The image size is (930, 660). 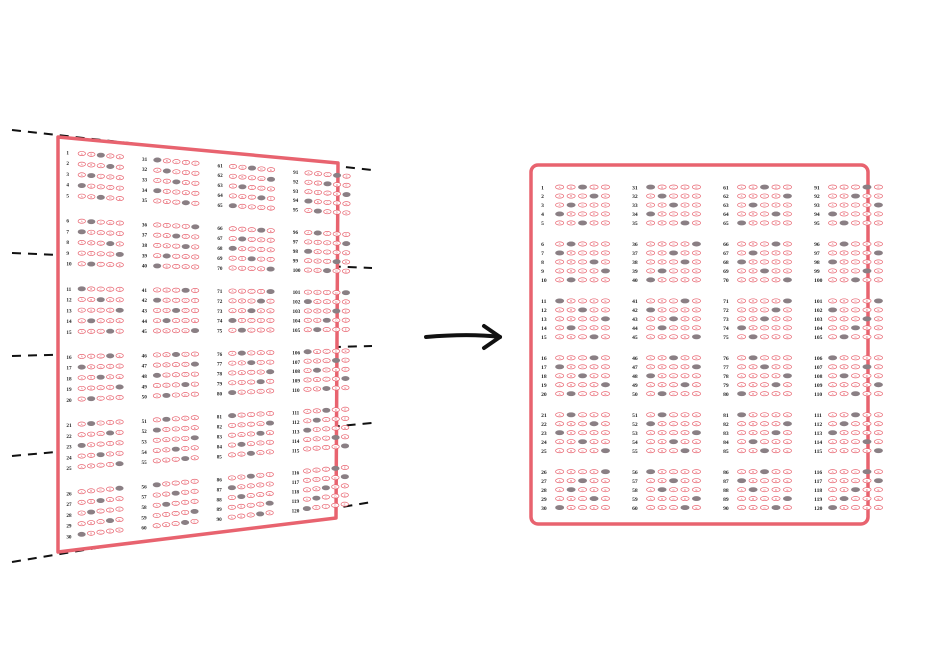 I want to click on question-number: 86, so click(x=726, y=473).